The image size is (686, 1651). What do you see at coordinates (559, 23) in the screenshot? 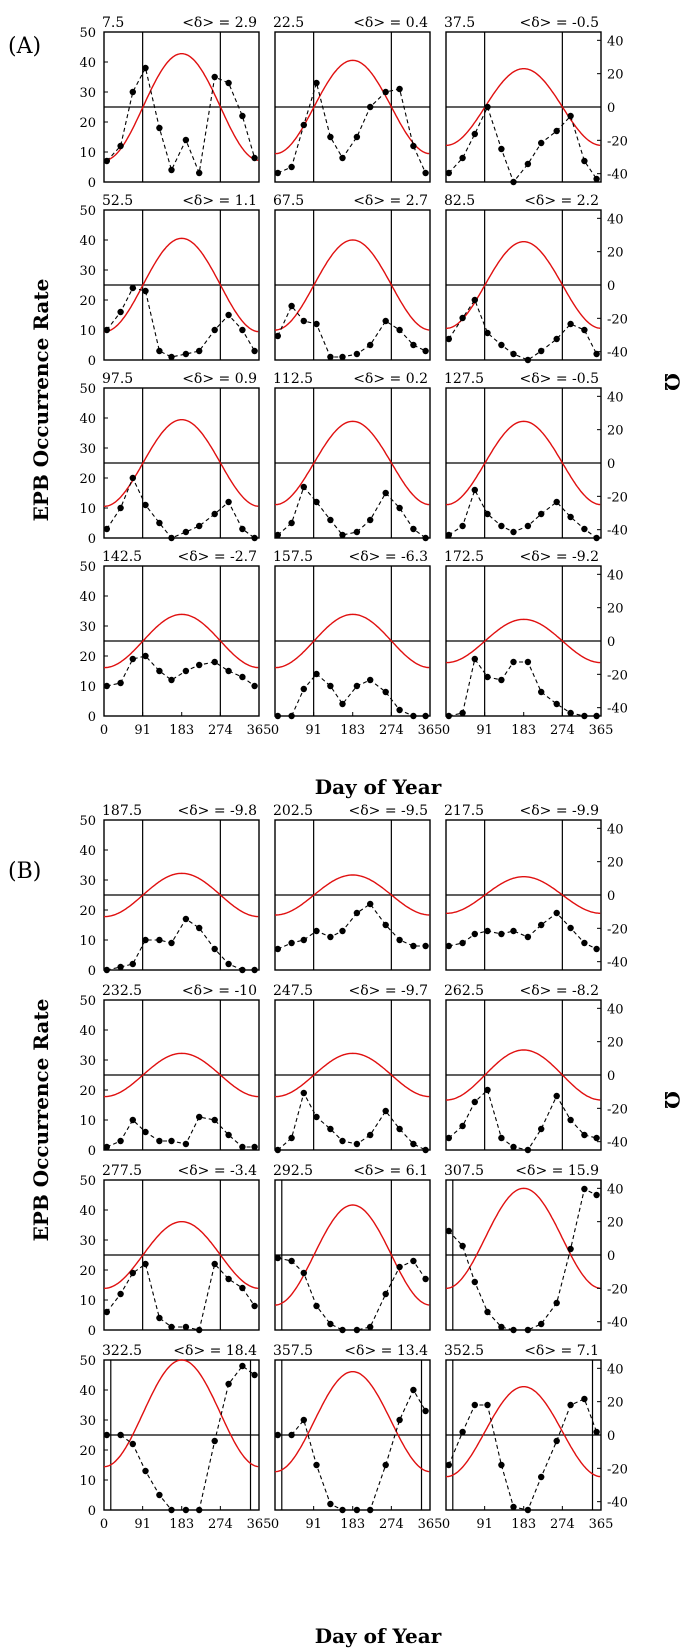
I see `panel-mean-delta: <δ> = -0.5` at bounding box center [559, 23].